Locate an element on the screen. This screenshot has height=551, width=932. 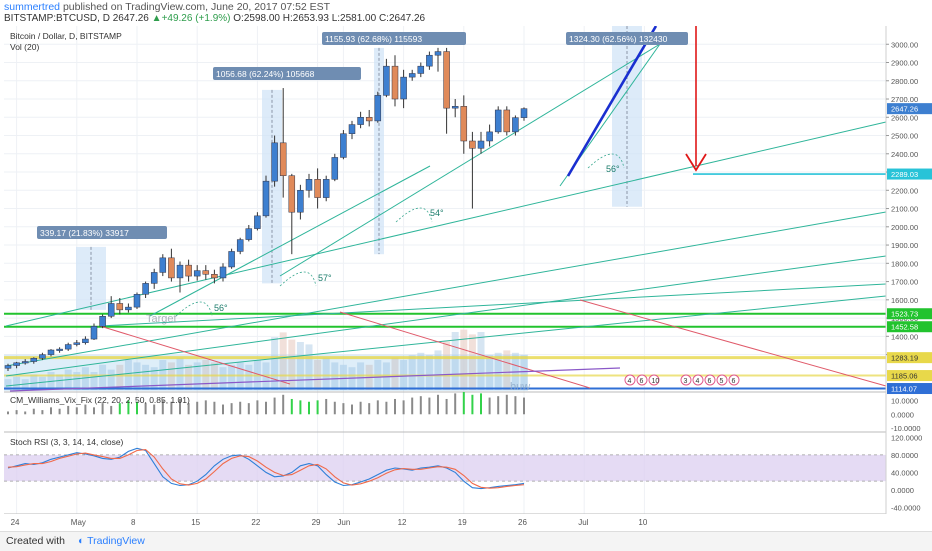
author-link: summertred is located at coordinates (32, 7).